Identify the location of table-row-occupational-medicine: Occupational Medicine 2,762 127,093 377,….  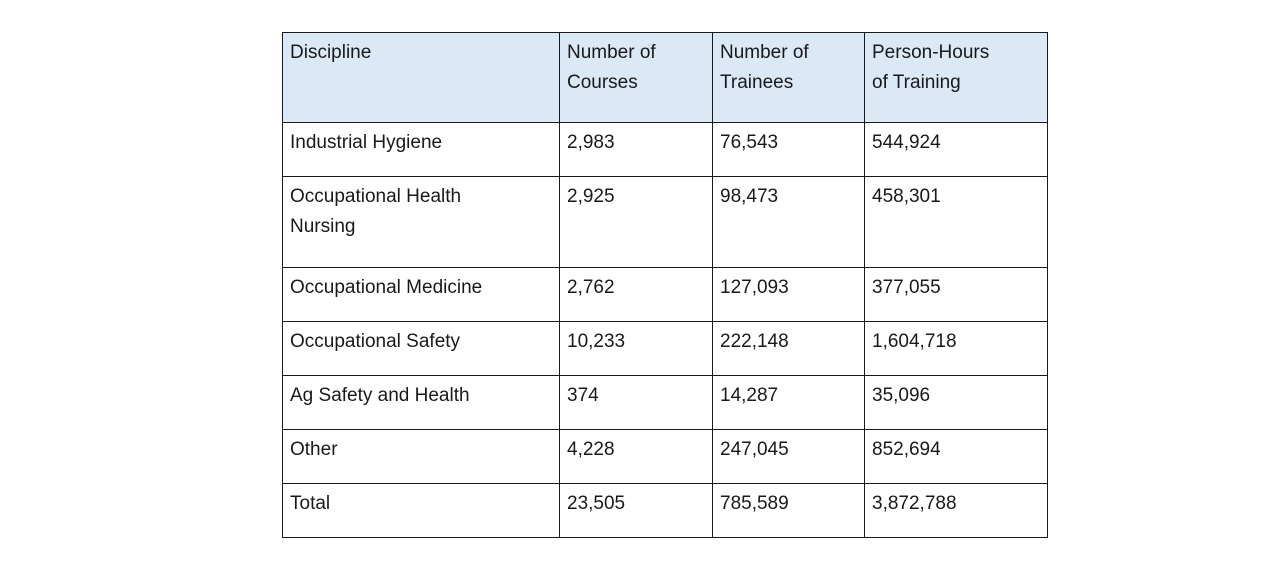
(665, 294).